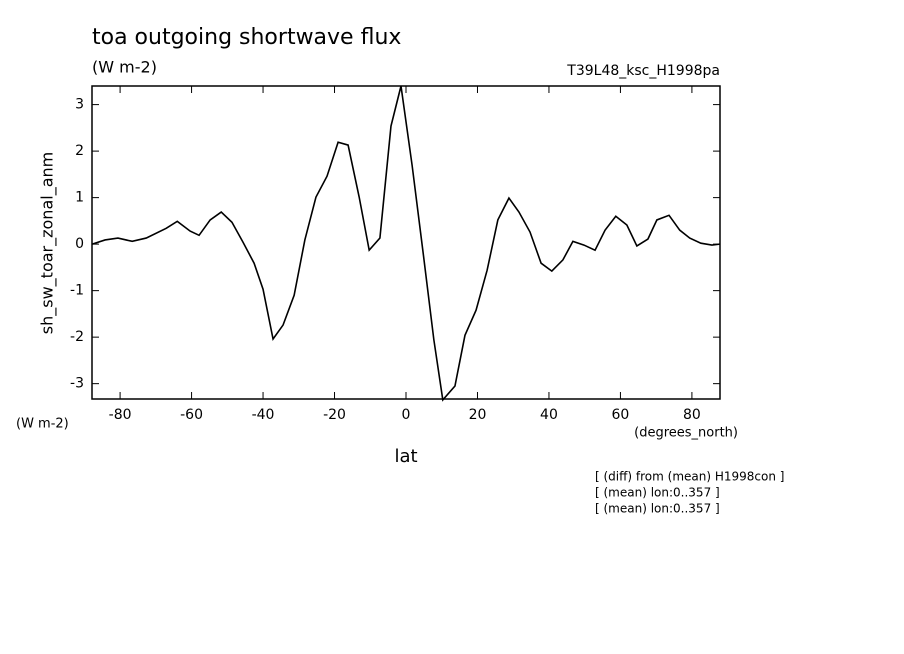 The width and height of the screenshot is (904, 654). I want to click on y-tick-label: 3, so click(79, 105).